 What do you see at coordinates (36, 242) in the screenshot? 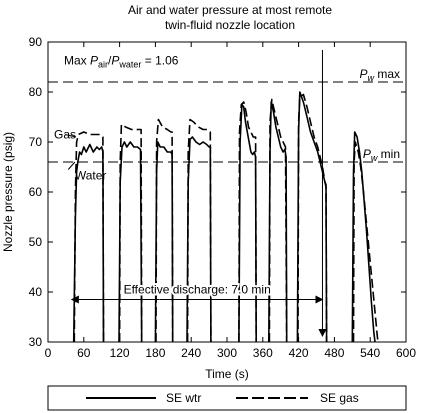
I see `y-tick-label: 50` at bounding box center [36, 242].